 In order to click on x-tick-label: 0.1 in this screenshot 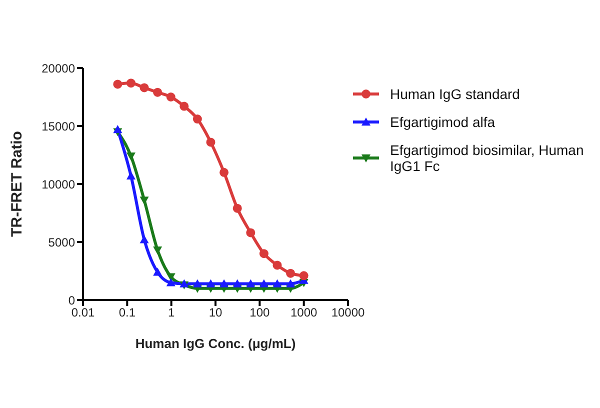, I will do `click(127, 313)`.